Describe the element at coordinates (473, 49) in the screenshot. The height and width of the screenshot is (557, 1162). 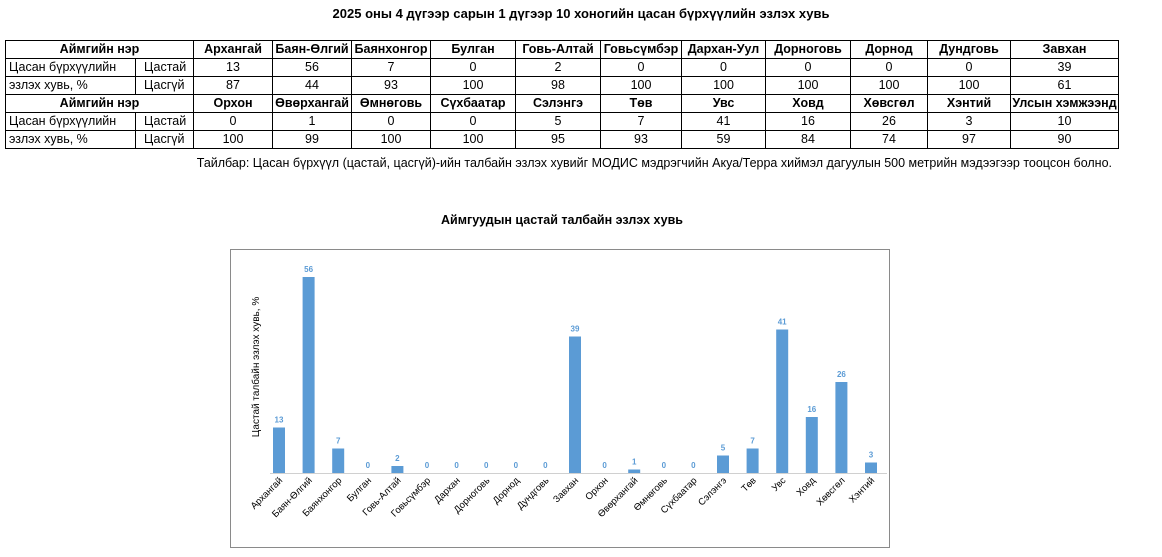
I see `province-name-cell: Булган` at that location.